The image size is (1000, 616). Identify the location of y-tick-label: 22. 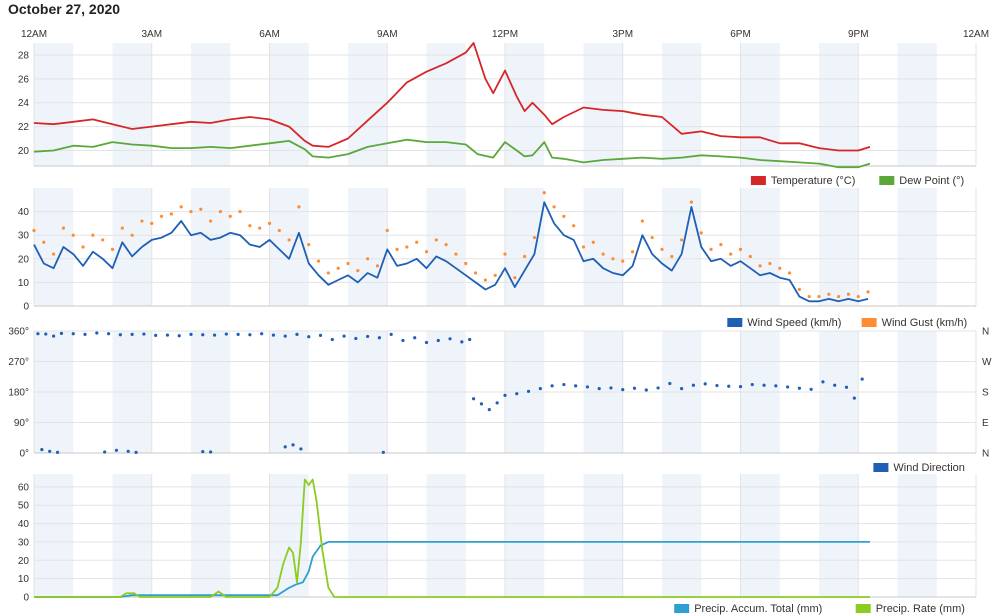
(24, 127).